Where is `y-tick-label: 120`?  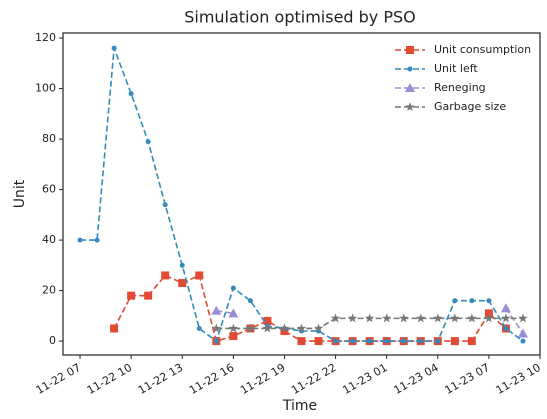 y-tick-label: 120 is located at coordinates (45, 37).